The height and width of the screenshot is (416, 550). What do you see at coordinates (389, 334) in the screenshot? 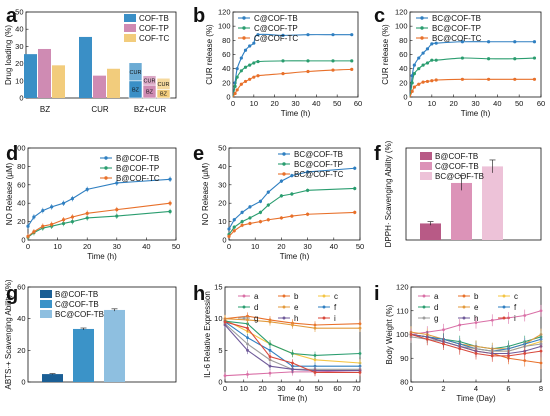
I see `y-axis-label: Body Weight (%)` at bounding box center [389, 334].